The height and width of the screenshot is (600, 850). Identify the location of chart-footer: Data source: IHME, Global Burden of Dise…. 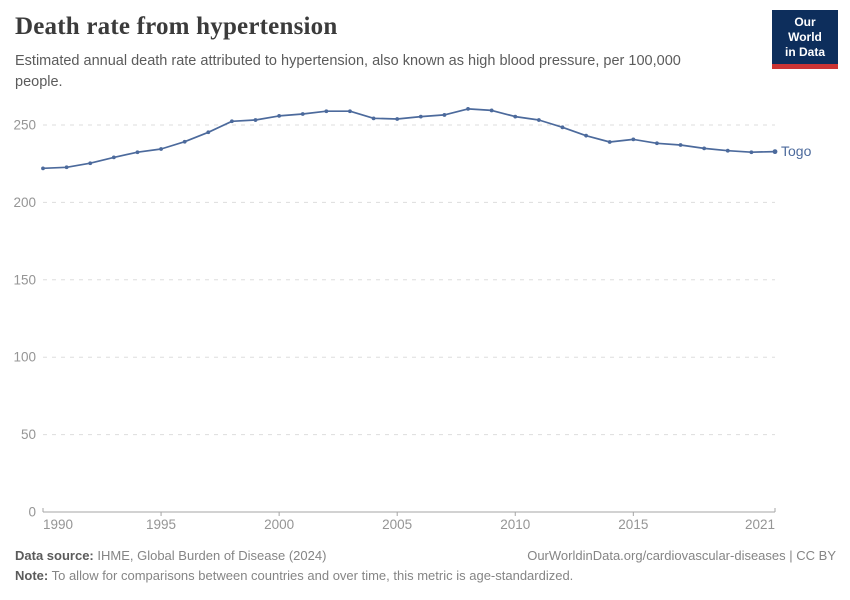
(425, 566).